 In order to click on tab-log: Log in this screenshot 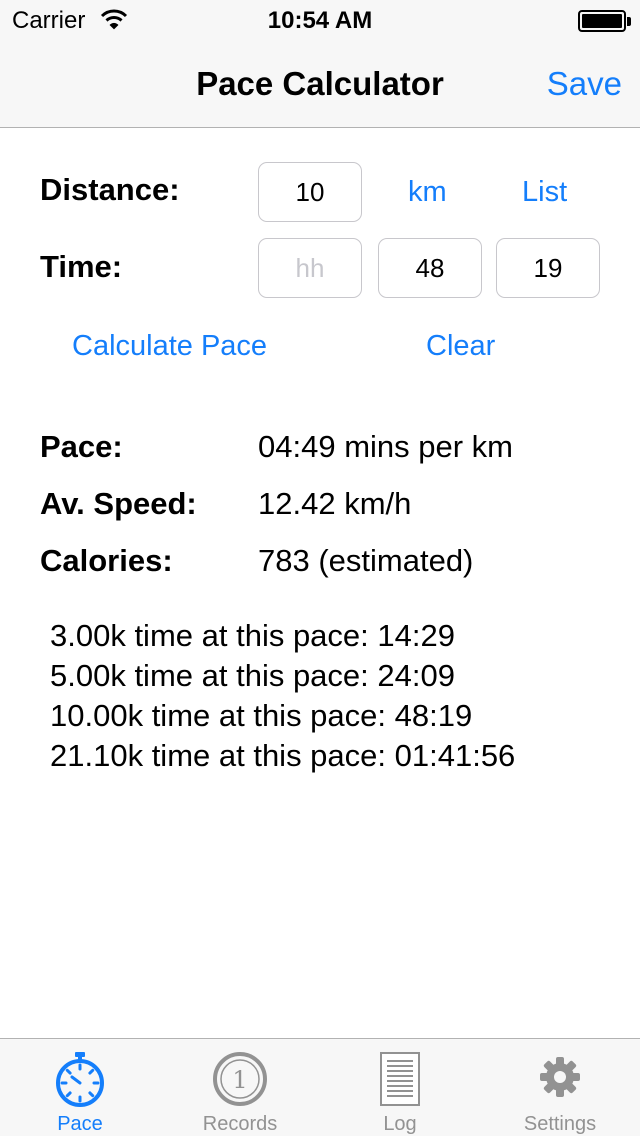, I will do `click(400, 1087)`.